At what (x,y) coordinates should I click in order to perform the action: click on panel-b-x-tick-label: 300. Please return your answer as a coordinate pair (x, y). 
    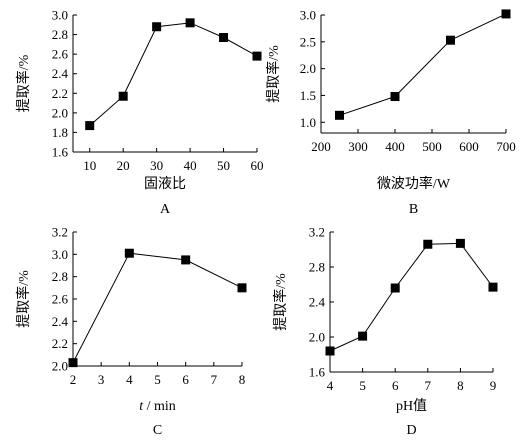
    Looking at the image, I should click on (358, 146).